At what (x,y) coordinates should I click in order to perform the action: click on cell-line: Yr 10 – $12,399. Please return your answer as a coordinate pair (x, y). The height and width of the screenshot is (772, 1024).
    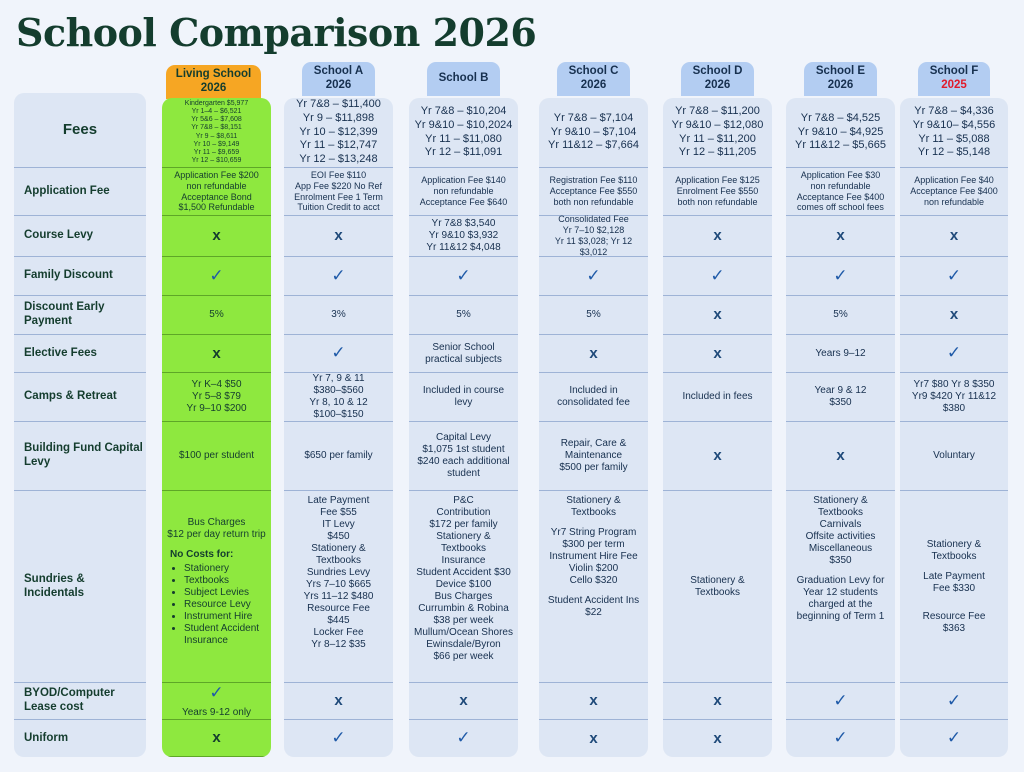
    Looking at the image, I should click on (338, 131).